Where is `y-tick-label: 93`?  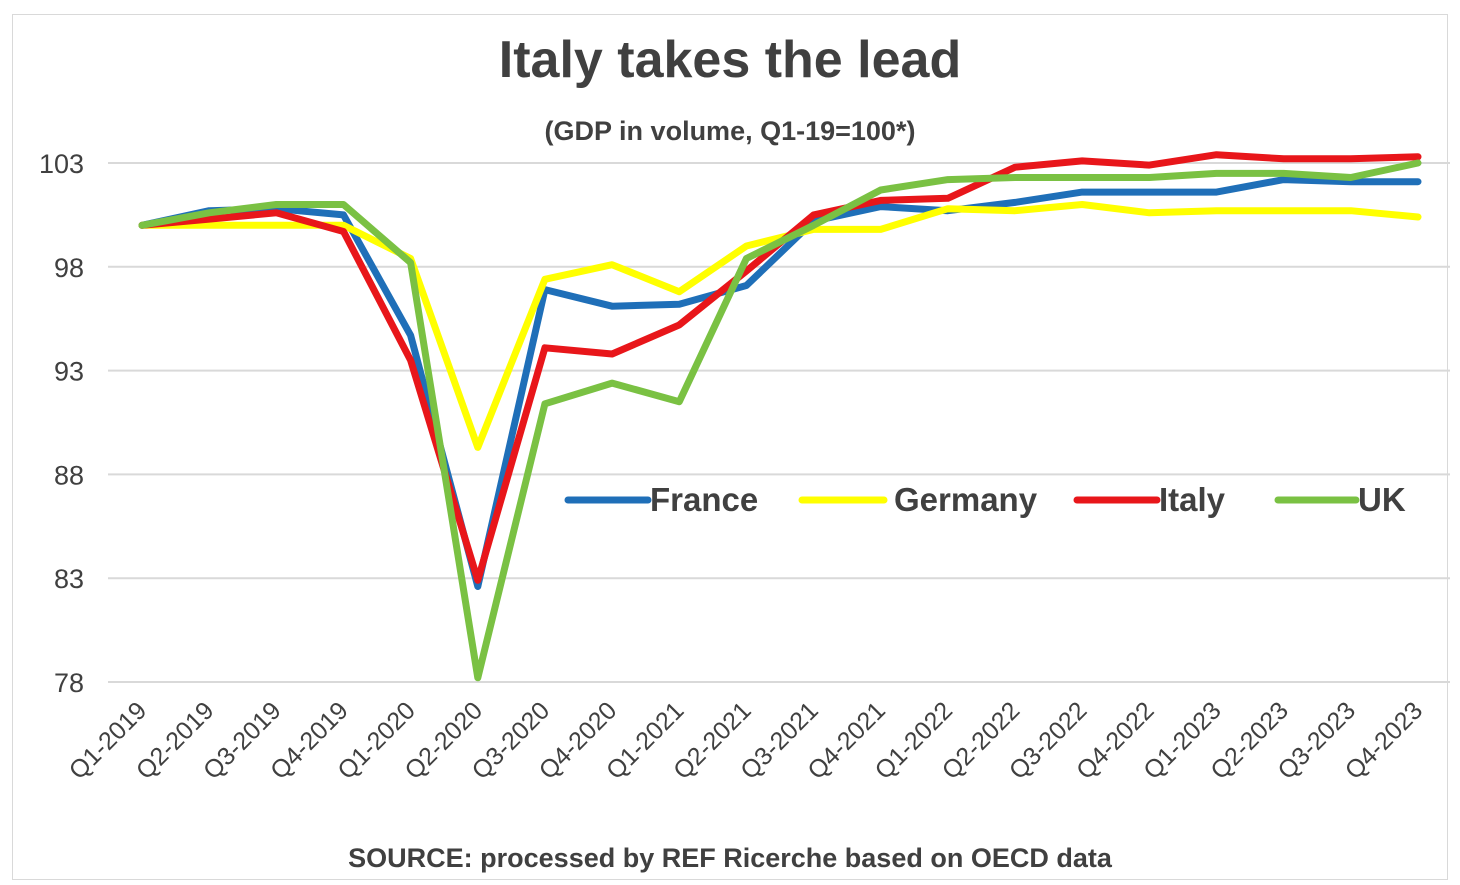 y-tick-label: 93 is located at coordinates (69, 372).